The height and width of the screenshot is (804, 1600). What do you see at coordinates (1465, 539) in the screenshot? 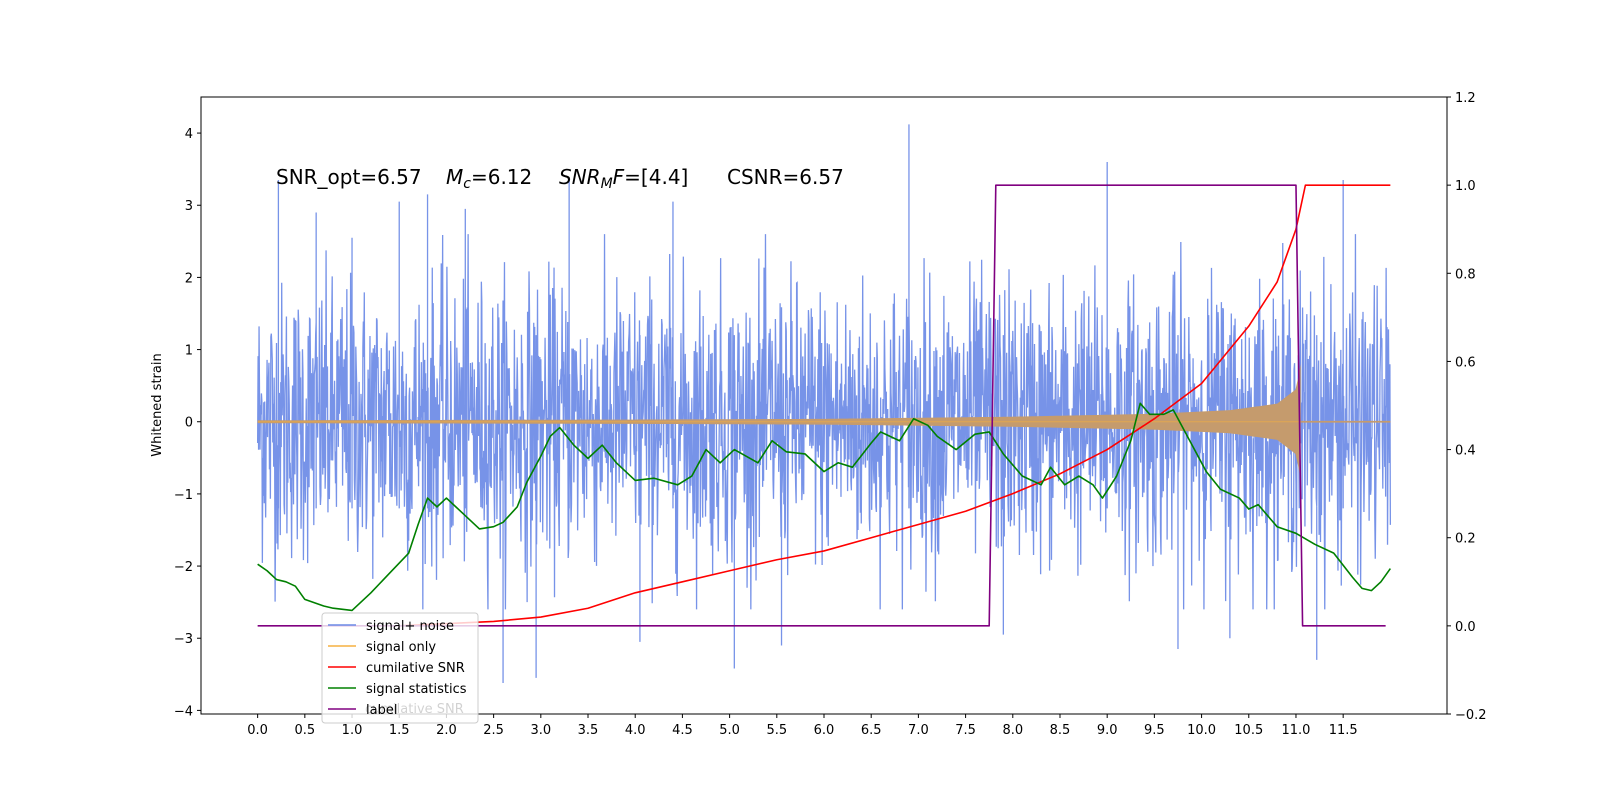
I see `y2-tick-label: 0.2` at bounding box center [1465, 539].